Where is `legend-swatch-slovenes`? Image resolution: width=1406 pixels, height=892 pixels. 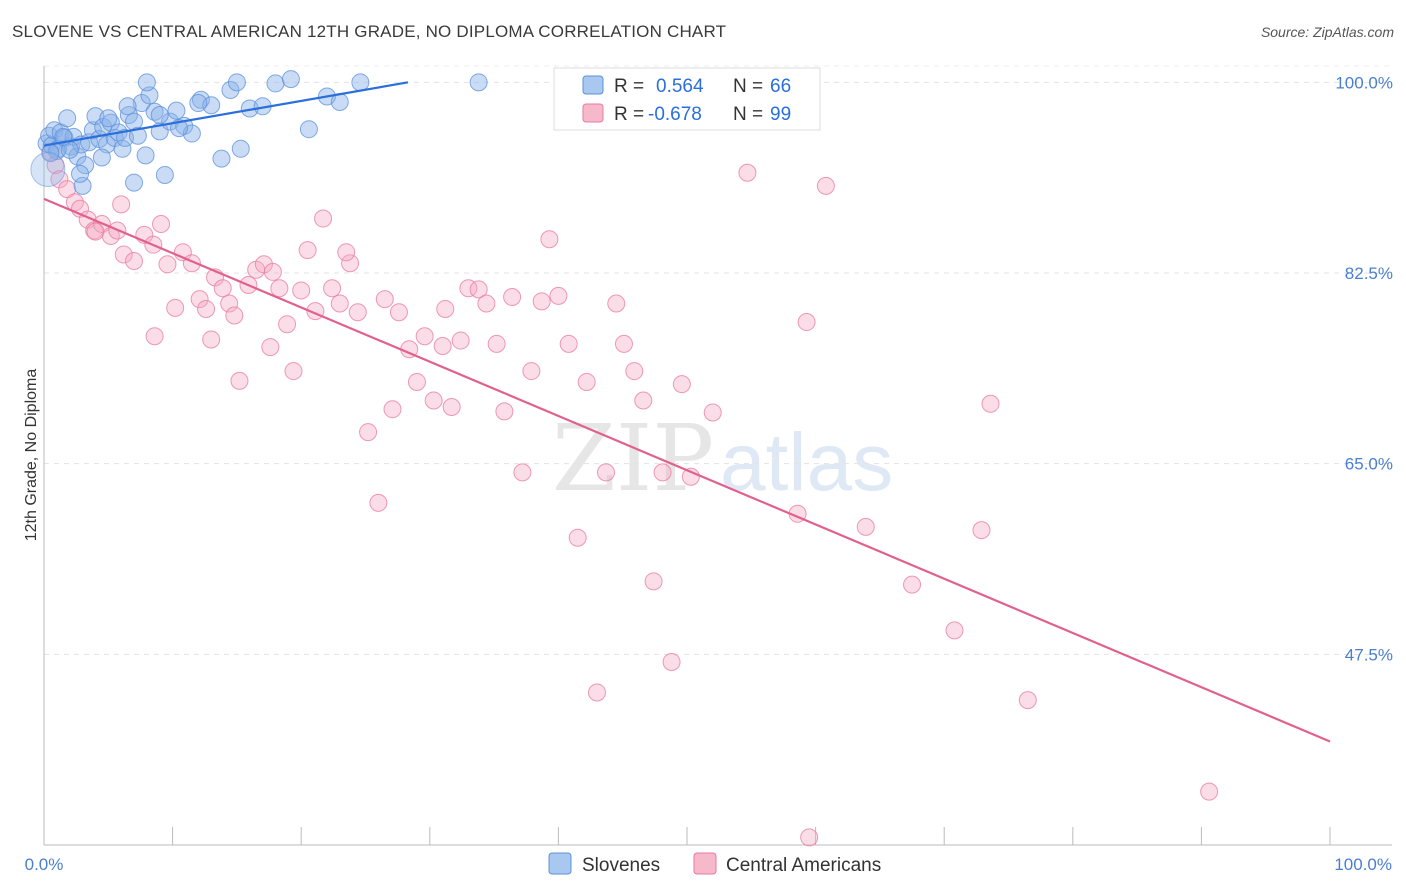 legend-swatch-slovenes is located at coordinates (593, 85).